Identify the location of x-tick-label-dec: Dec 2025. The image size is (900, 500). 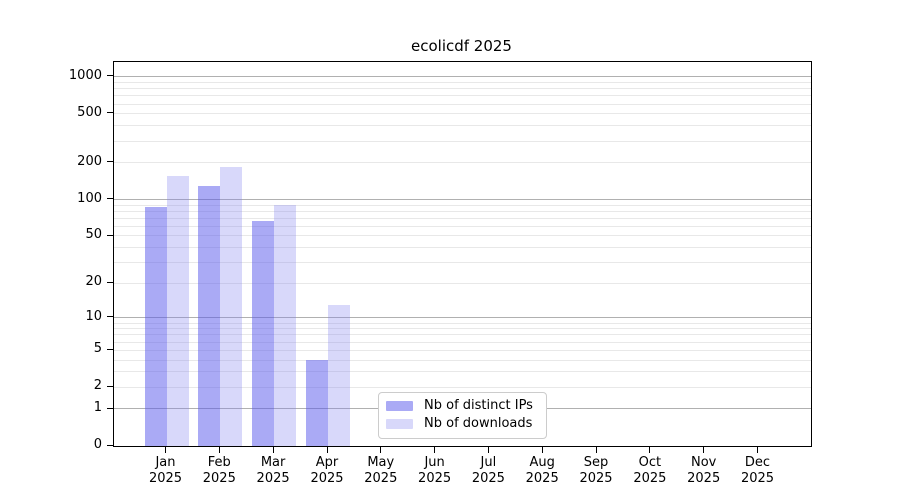
(758, 470).